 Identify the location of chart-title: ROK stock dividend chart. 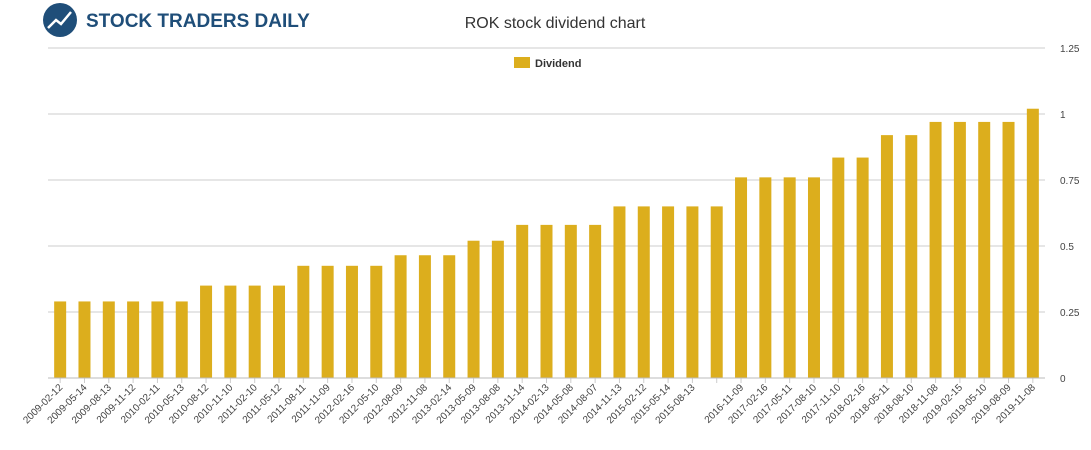
(555, 23).